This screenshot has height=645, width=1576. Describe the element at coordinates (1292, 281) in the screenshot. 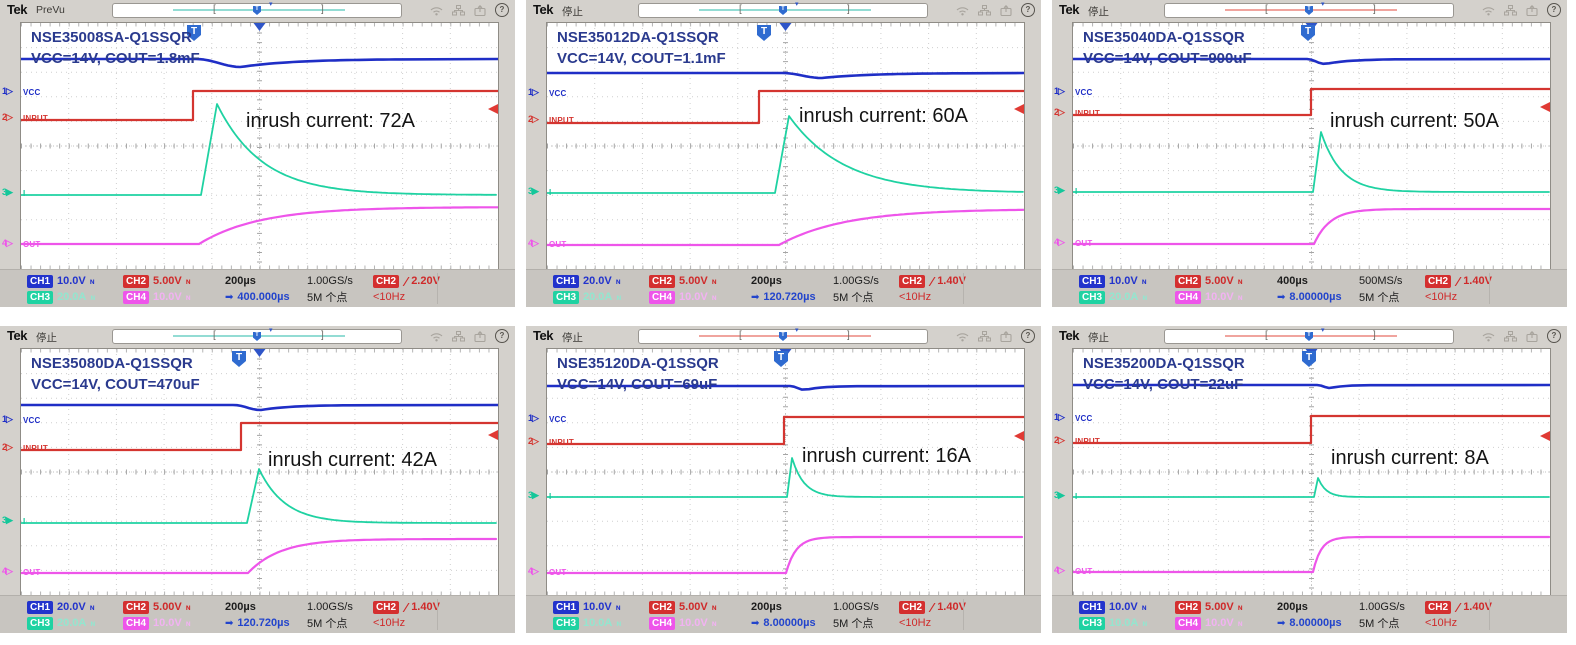

I see `timebase: 400µs` at that location.